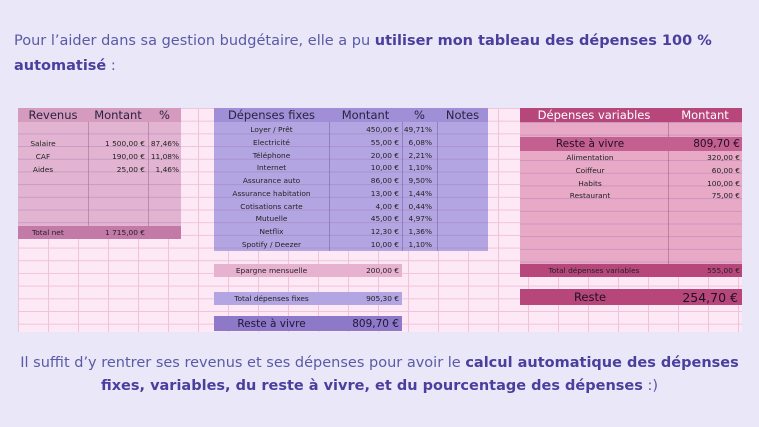 Image resolution: width=759 pixels, height=427 pixels. Describe the element at coordinates (384, 219) in the screenshot. I see `fixes-row-amount: 45,00 €` at that location.